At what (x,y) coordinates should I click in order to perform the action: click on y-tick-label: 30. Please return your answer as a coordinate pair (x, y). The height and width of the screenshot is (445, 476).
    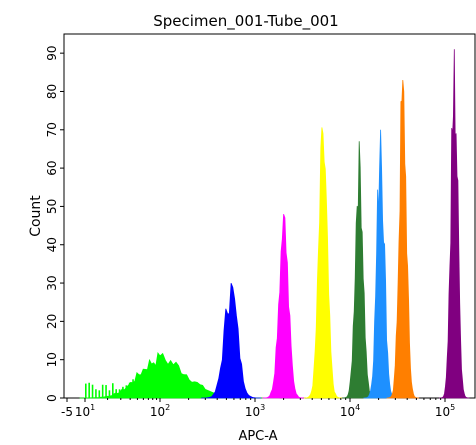
    Looking at the image, I should click on (52, 282).